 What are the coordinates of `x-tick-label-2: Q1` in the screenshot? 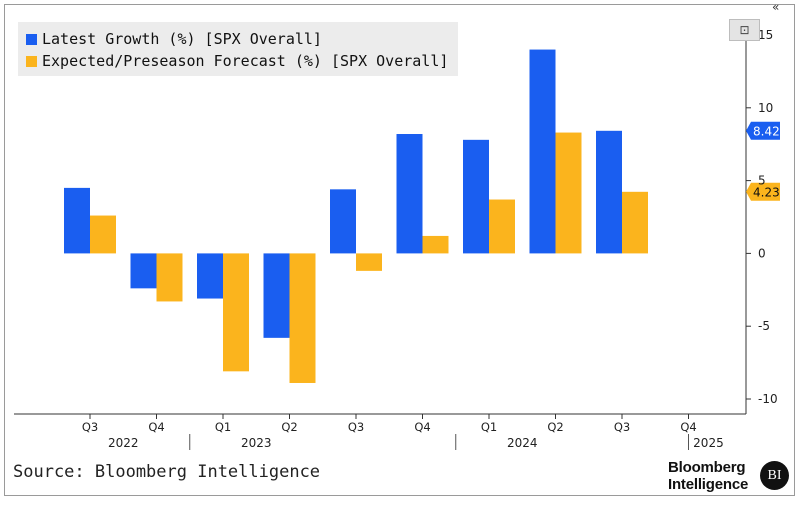 It's located at (223, 427).